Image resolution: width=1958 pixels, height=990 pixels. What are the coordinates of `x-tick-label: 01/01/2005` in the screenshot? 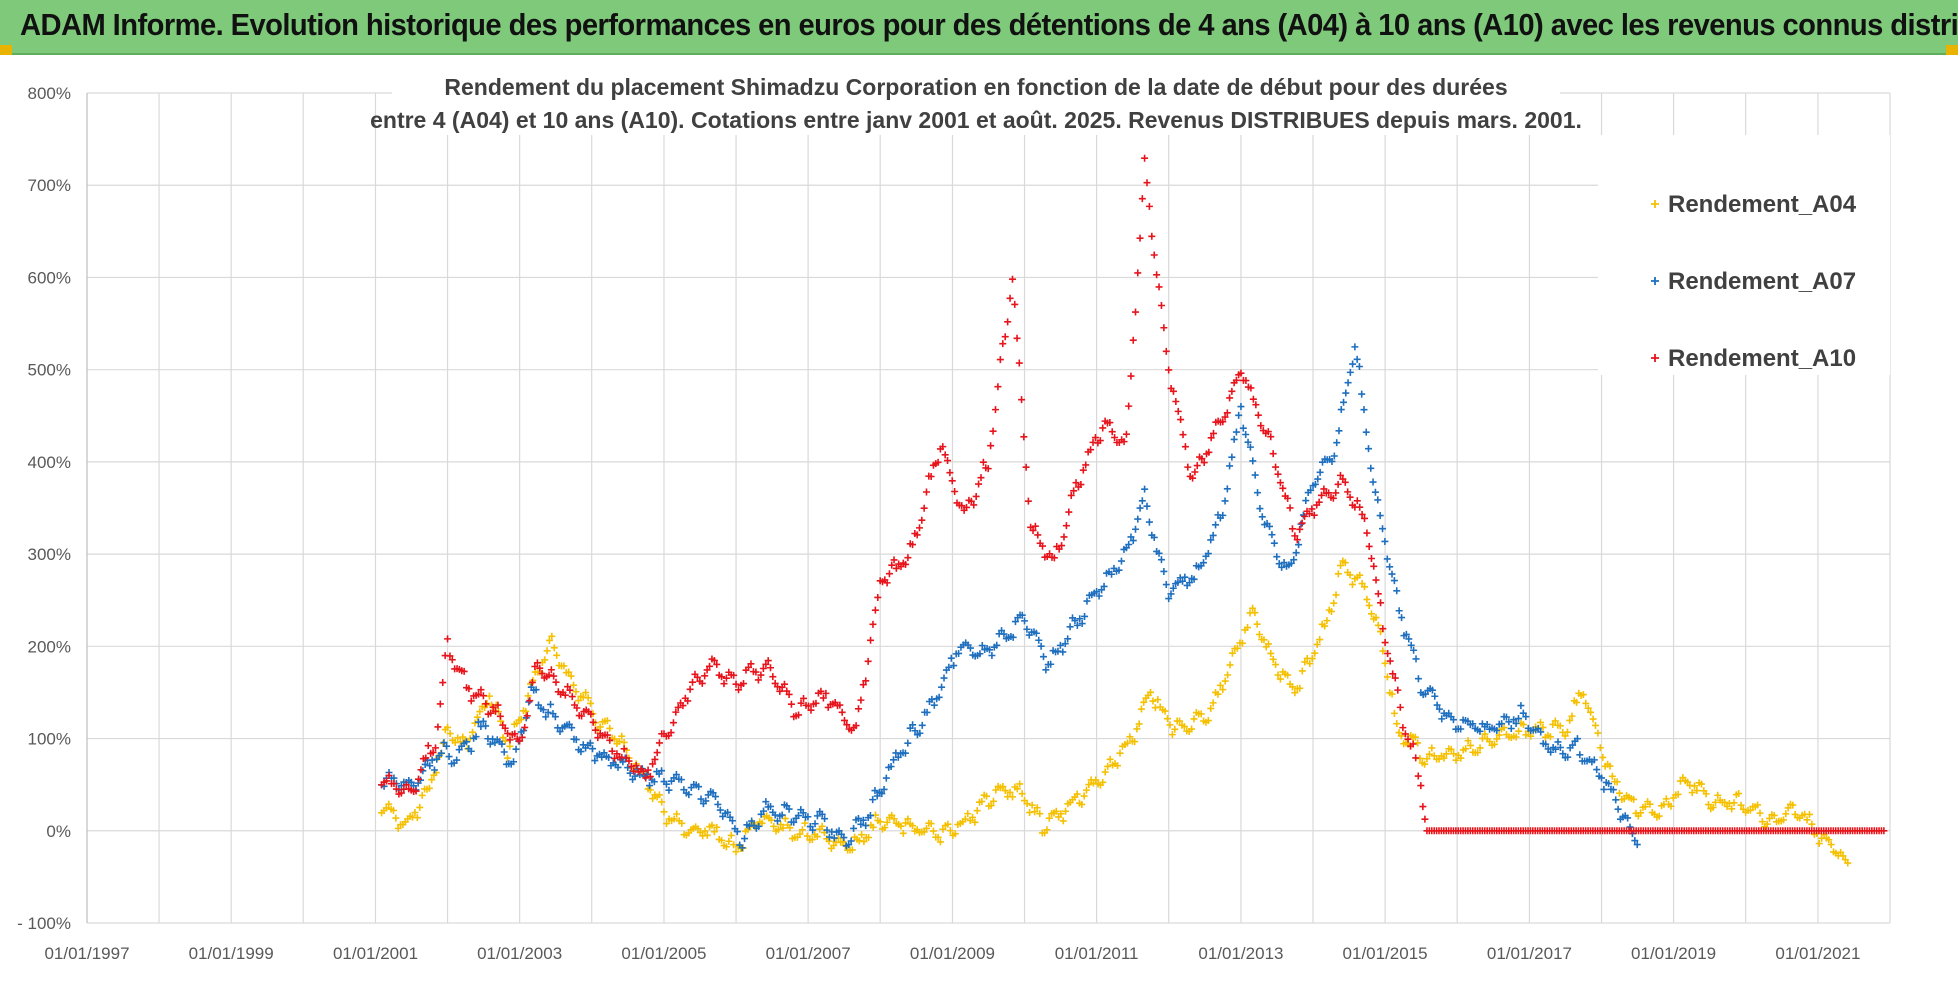 It's located at (663, 953).